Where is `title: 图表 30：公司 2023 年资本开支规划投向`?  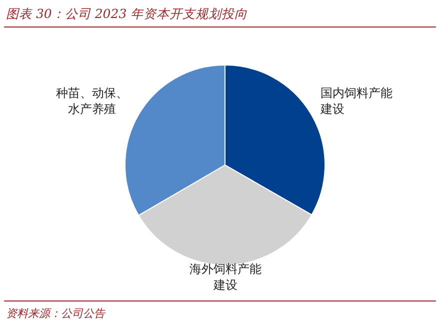 title: 图表 30：公司 2023 年资本开支规划投向 is located at coordinates (127, 14).